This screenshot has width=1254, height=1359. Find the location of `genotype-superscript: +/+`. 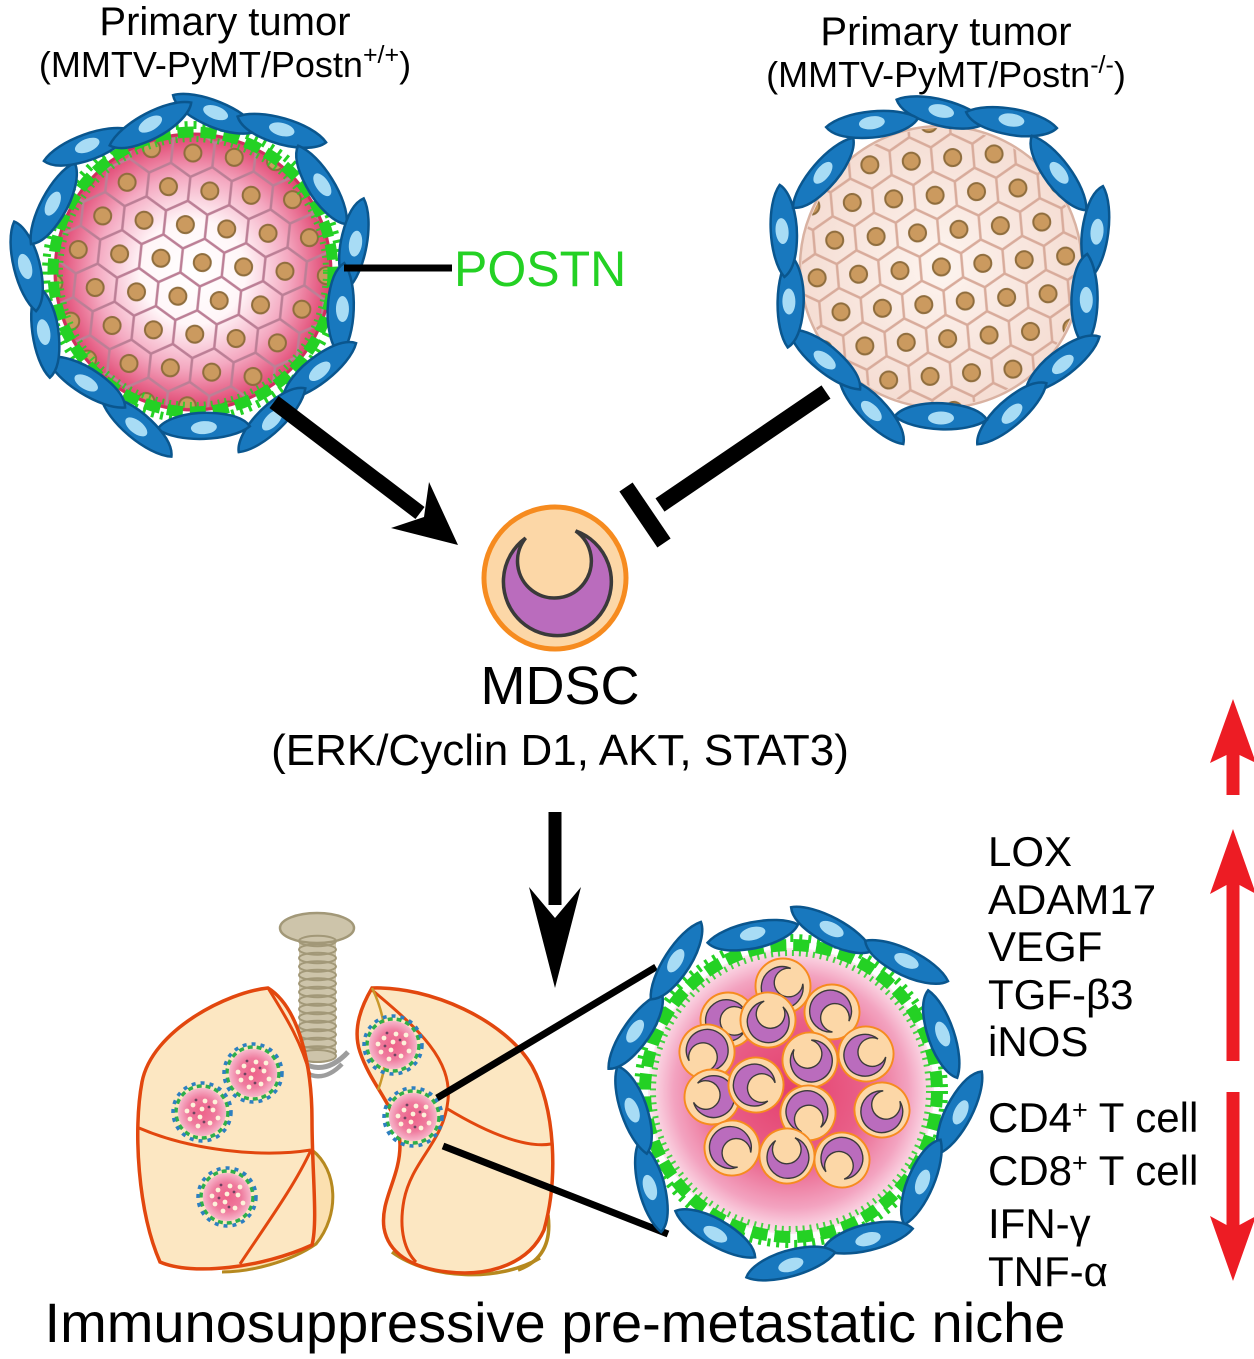

genotype-superscript: +/+ is located at coordinates (381, 55).